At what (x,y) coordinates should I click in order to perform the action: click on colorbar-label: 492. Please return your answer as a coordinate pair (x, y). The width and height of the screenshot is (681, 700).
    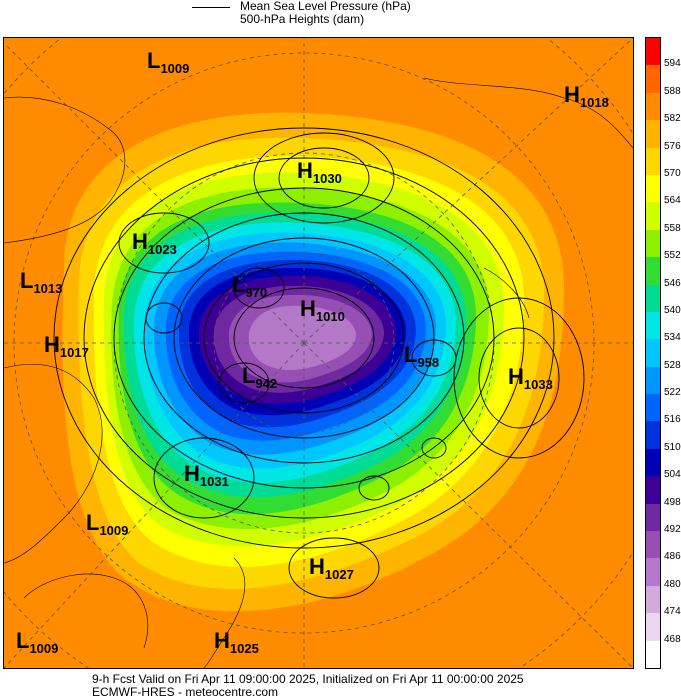
    Looking at the image, I should click on (672, 530).